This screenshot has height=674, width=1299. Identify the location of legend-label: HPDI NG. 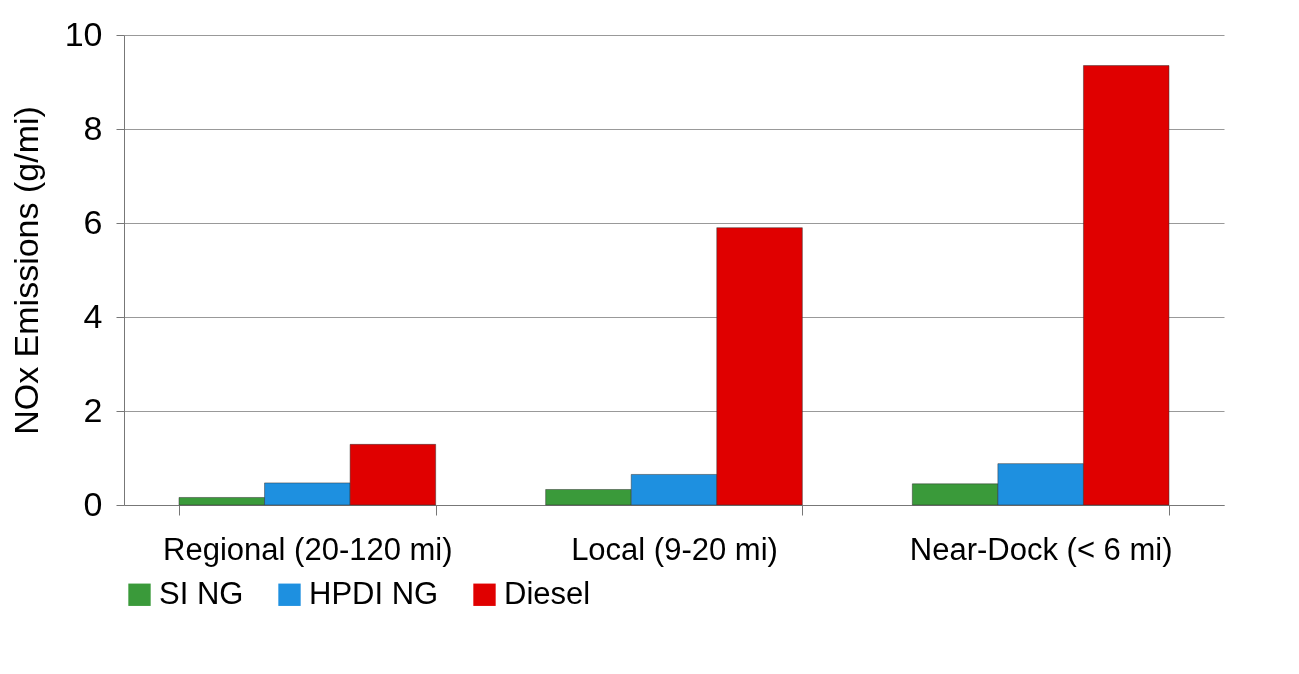
(374, 593).